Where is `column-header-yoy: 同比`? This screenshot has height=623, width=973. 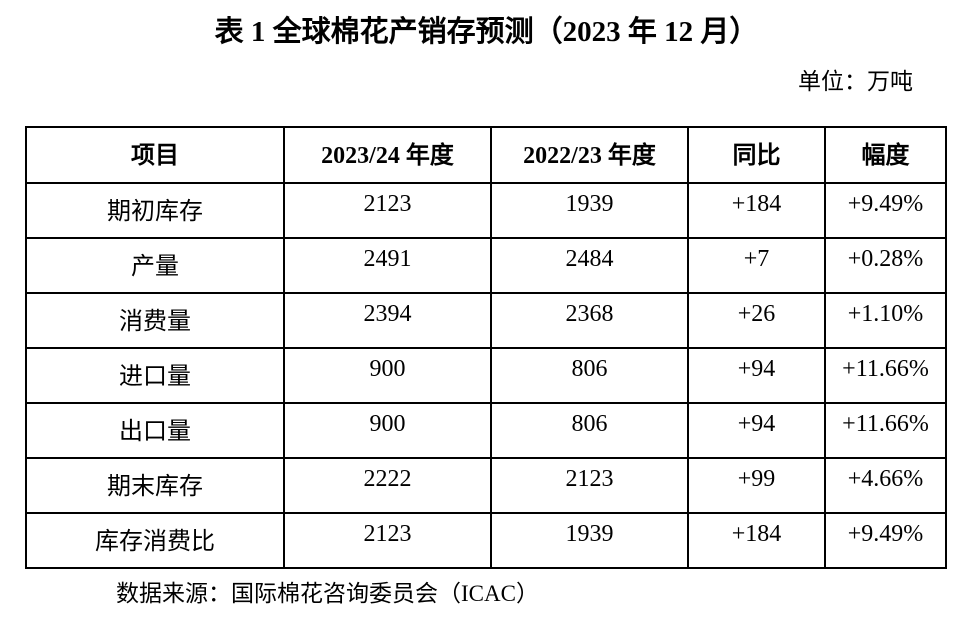 column-header-yoy: 同比 is located at coordinates (756, 154).